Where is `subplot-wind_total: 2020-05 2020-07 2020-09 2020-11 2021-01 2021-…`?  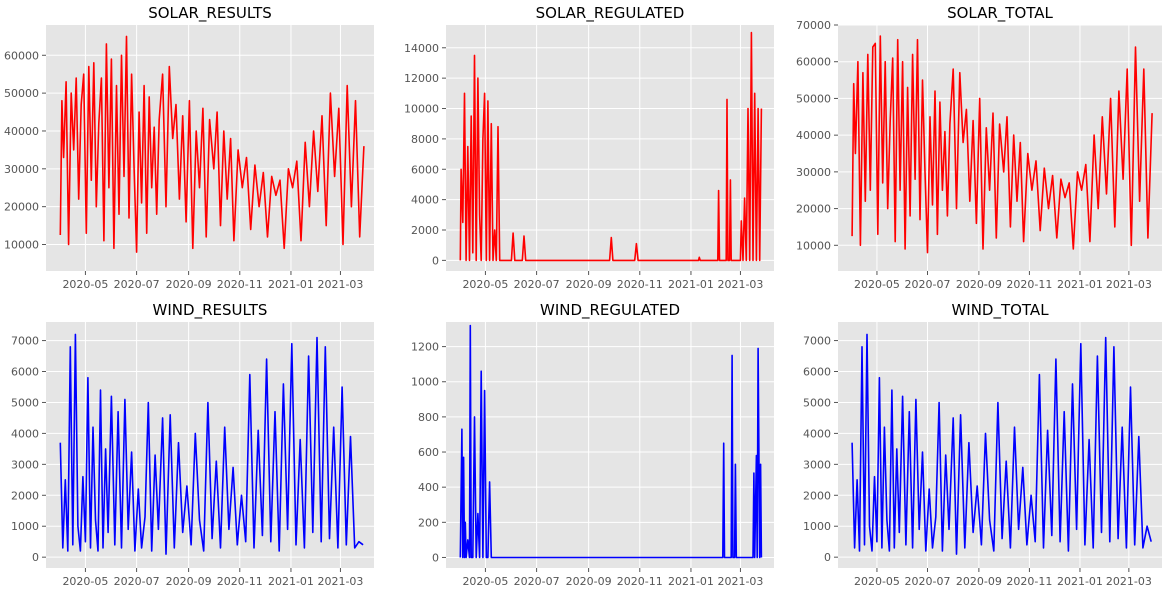 subplot-wind_total: 2020-05 2020-07 2020-09 2020-11 2021-01 2021-… is located at coordinates (982, 444).